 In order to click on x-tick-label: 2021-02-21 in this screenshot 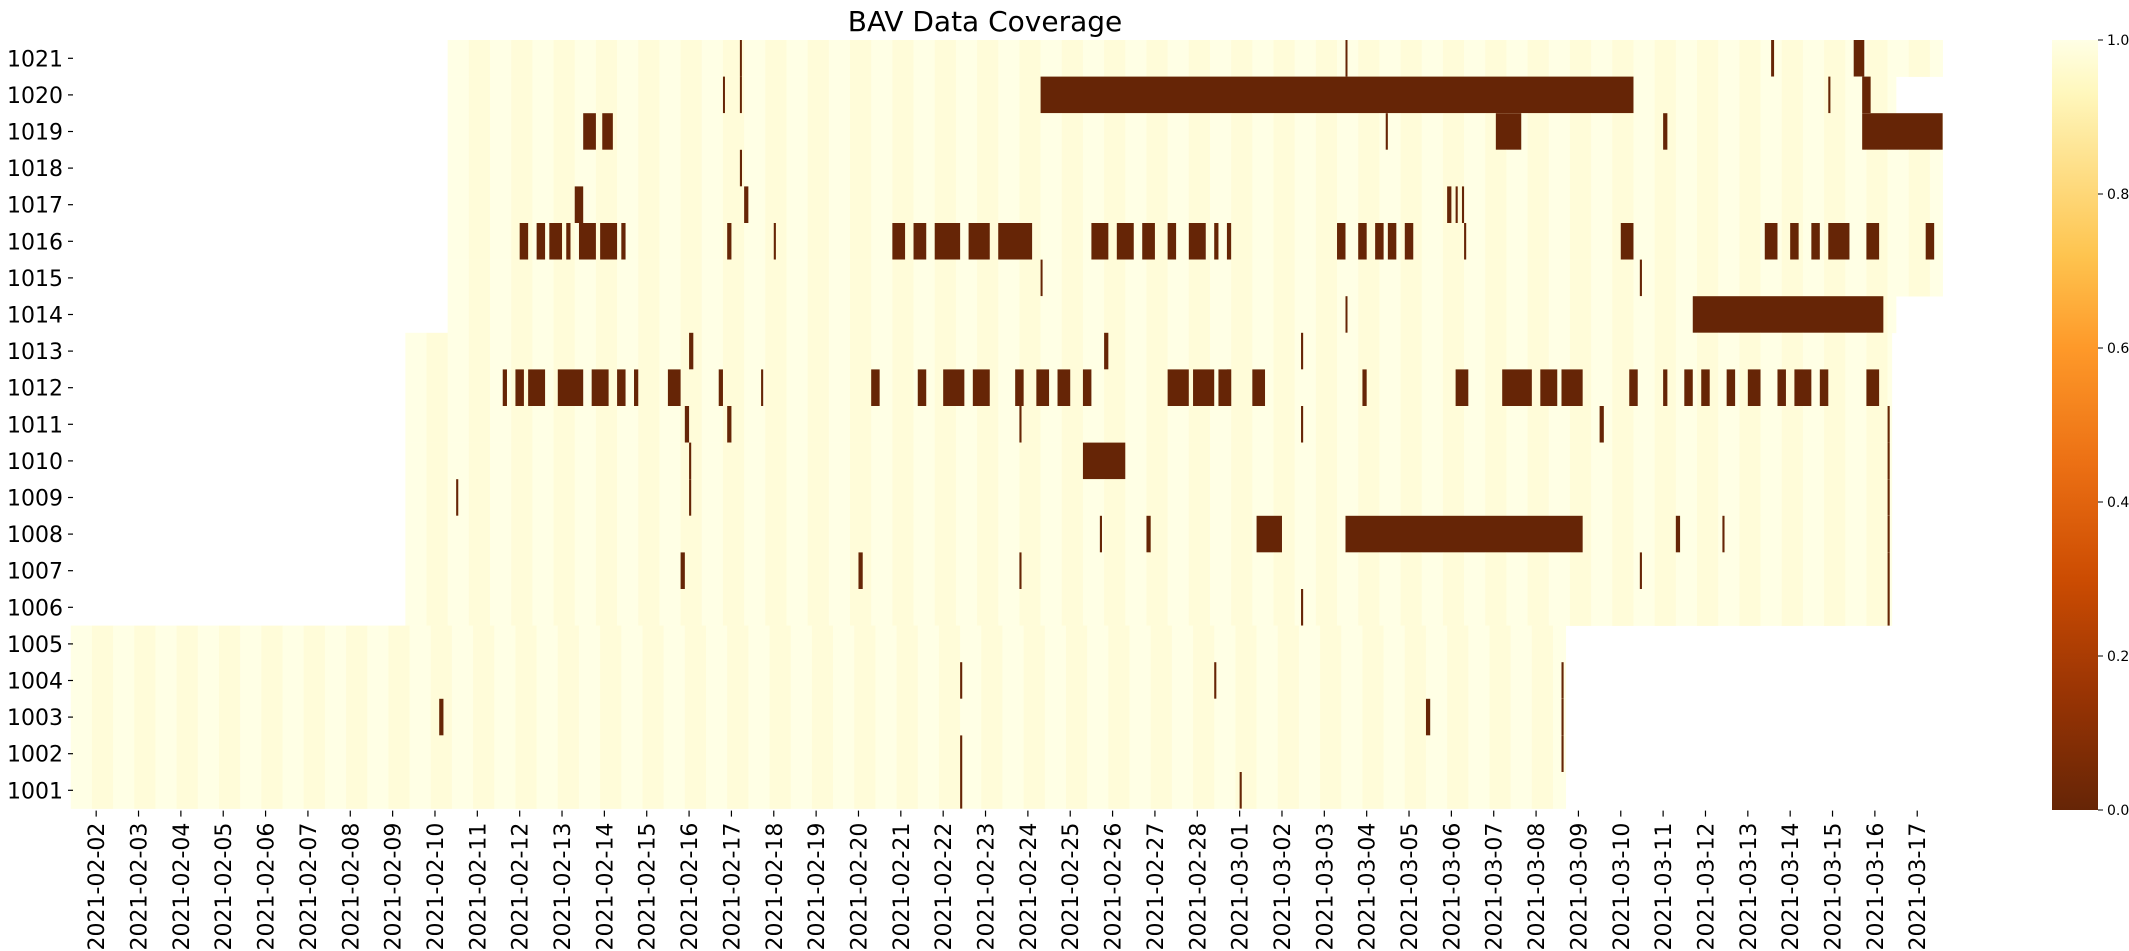, I will do `click(902, 887)`.